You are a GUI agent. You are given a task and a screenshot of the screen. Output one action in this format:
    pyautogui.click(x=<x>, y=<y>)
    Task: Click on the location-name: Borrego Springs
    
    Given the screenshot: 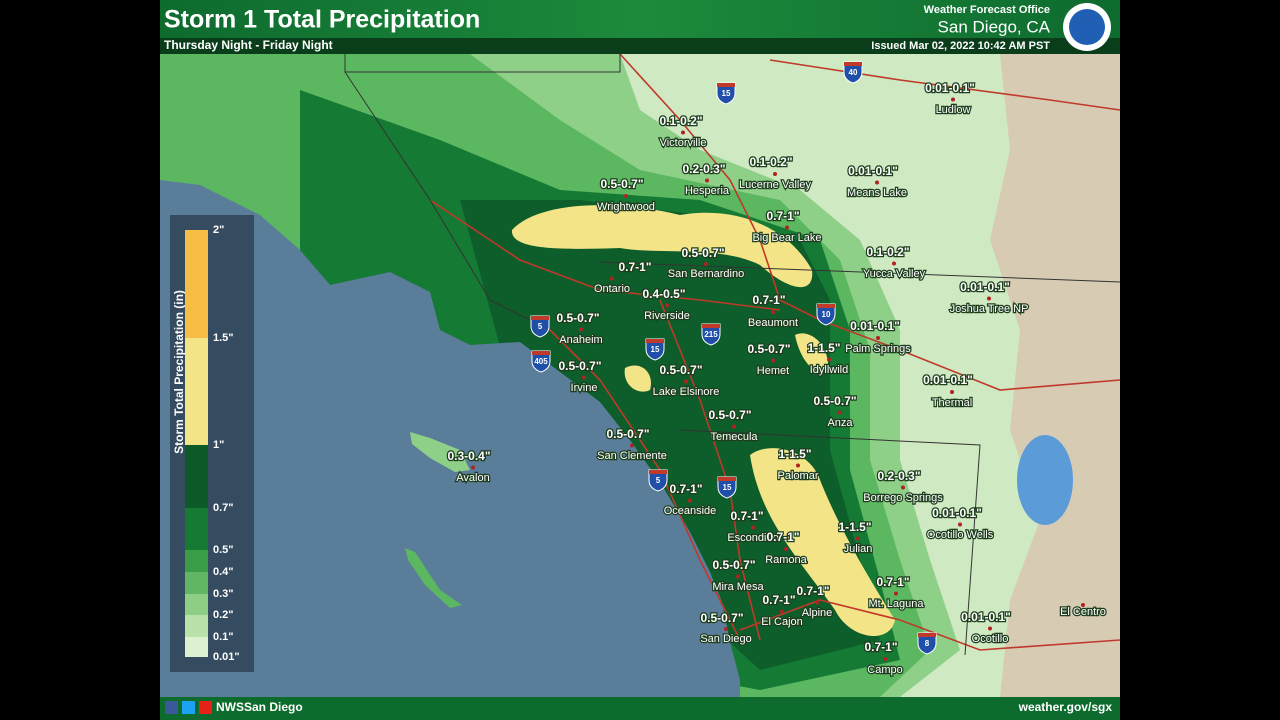 What is the action you would take?
    pyautogui.click(x=903, y=498)
    